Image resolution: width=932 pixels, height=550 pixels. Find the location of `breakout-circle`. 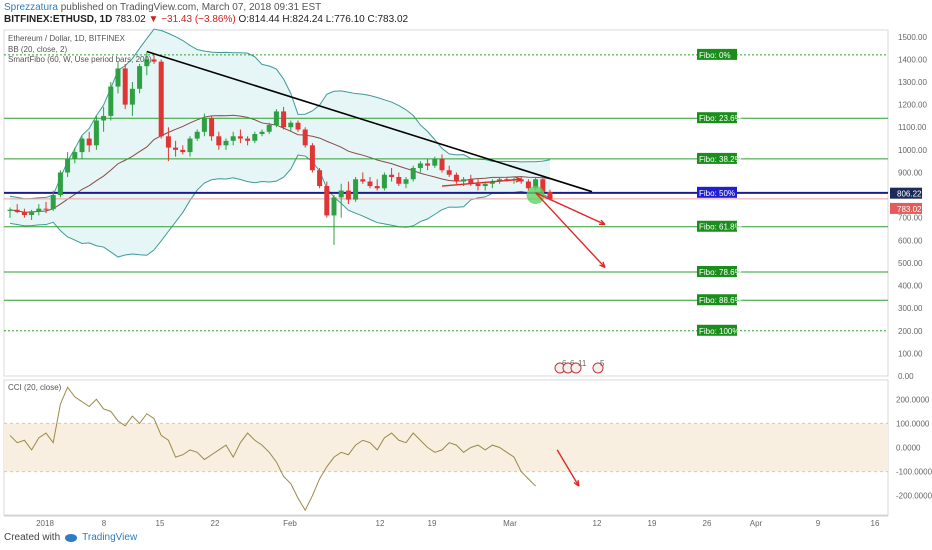

breakout-circle is located at coordinates (535, 195).